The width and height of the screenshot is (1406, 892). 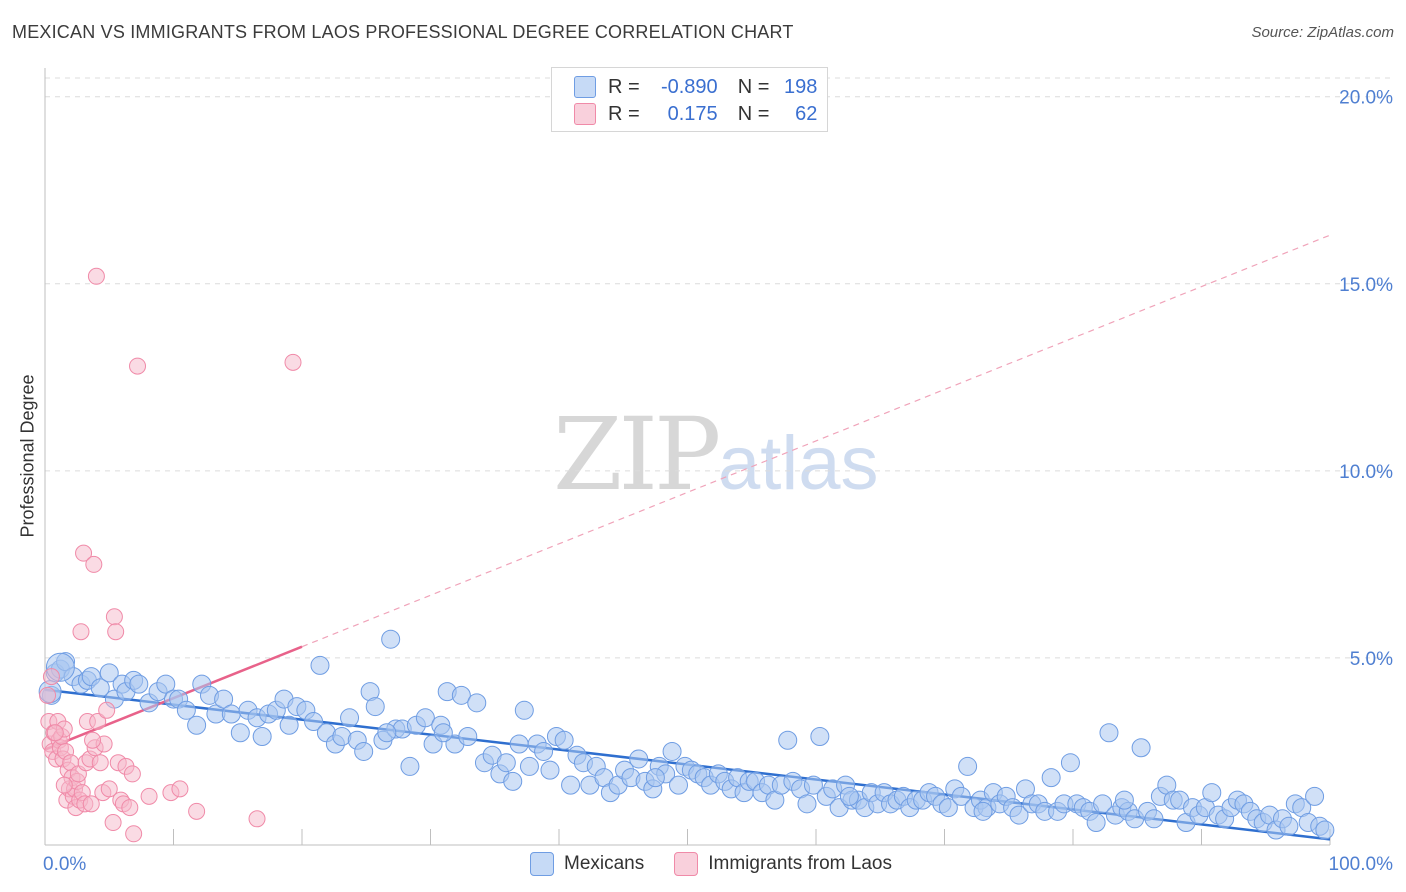 I want to click on series-legend: Mexicans Immigrants from Laos, so click(x=711, y=864).